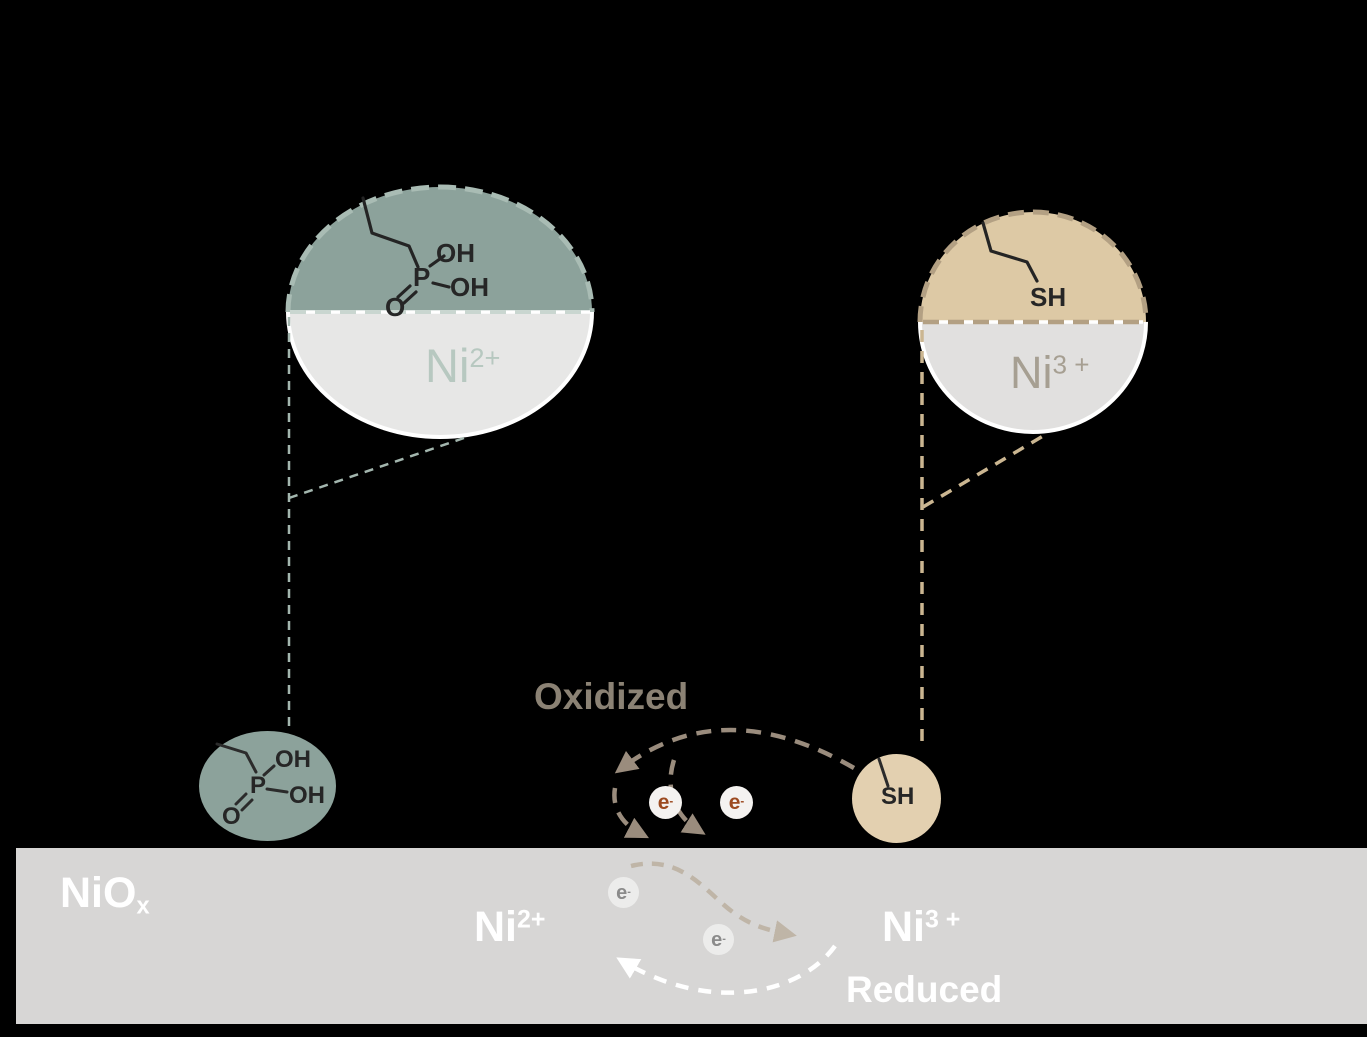 The height and width of the screenshot is (1037, 1367). Describe the element at coordinates (1031, 372) in the screenshot. I see `ni3-base: Ni` at that location.